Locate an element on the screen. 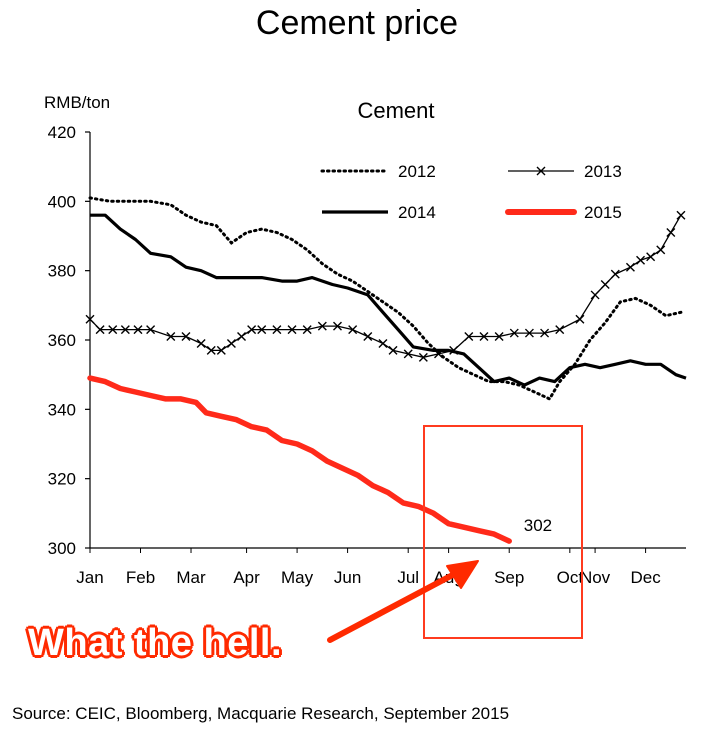  x-tick-label: Sep is located at coordinates (509, 577).